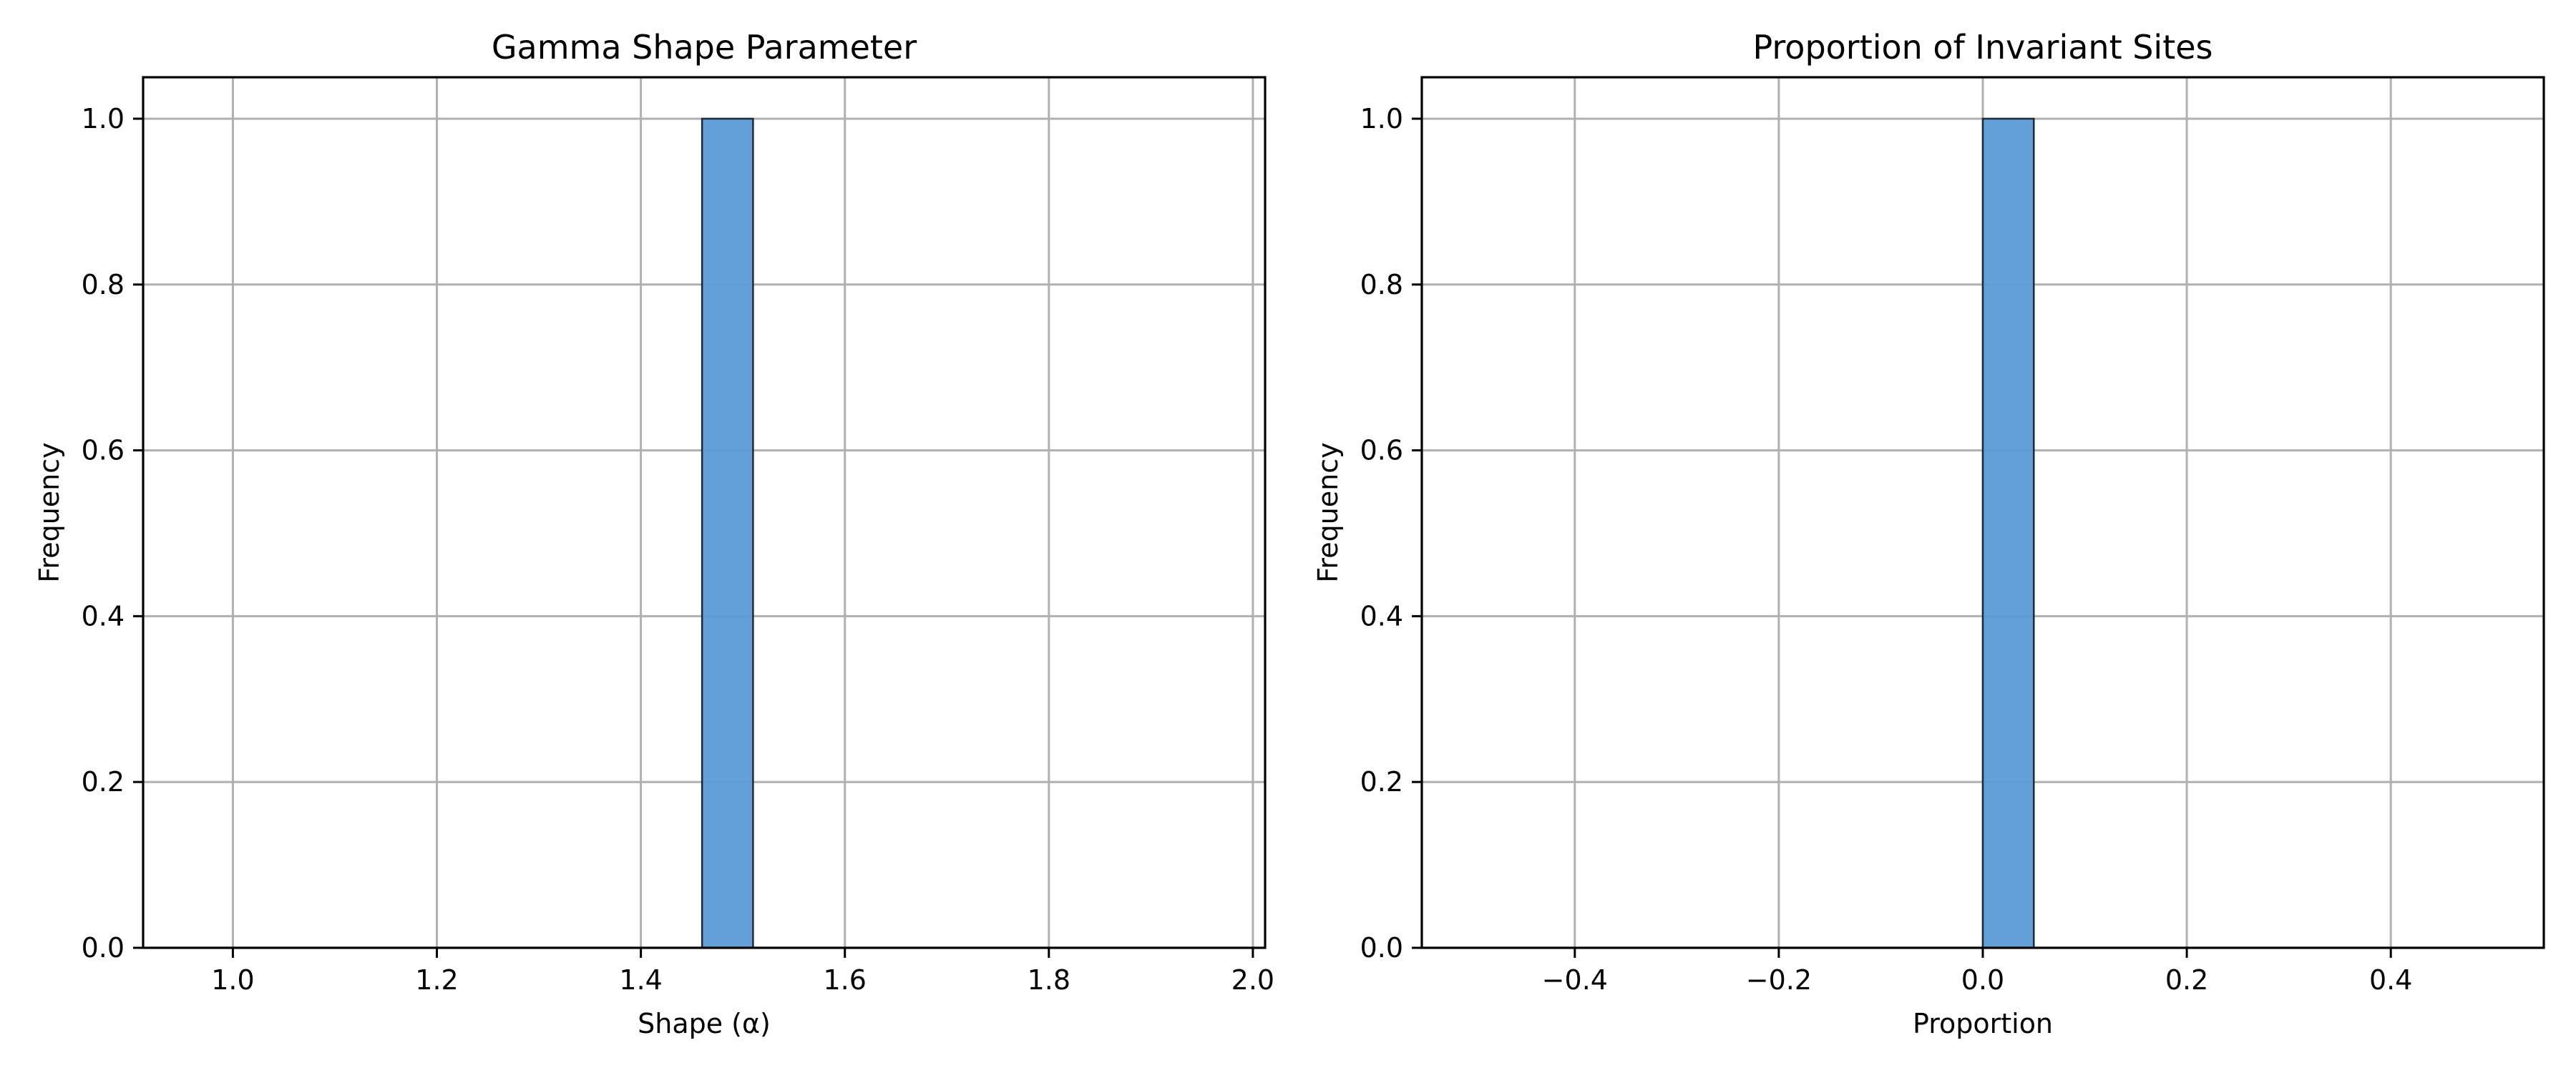  Describe the element at coordinates (1982, 48) in the screenshot. I see `chart-title: Proportion of Invariant Sites` at that location.